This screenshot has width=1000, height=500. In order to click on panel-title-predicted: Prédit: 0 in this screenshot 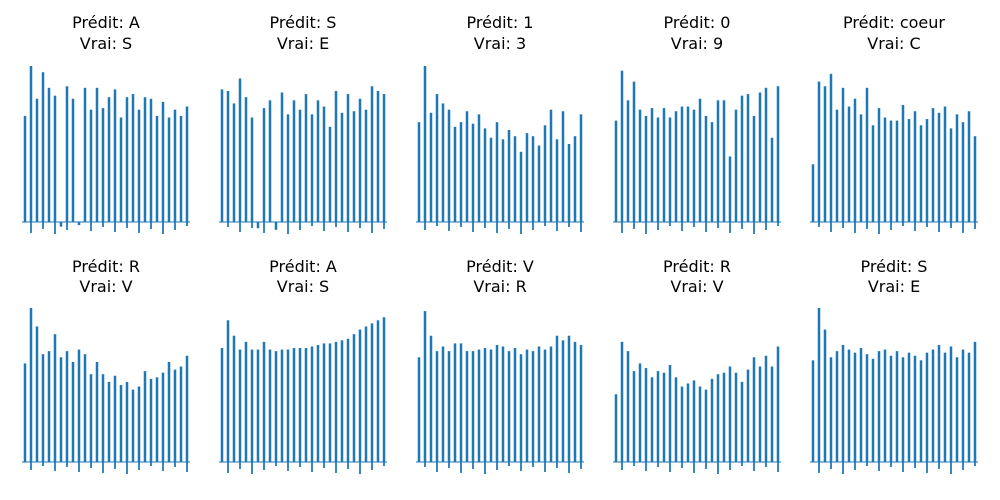, I will do `click(697, 22)`.